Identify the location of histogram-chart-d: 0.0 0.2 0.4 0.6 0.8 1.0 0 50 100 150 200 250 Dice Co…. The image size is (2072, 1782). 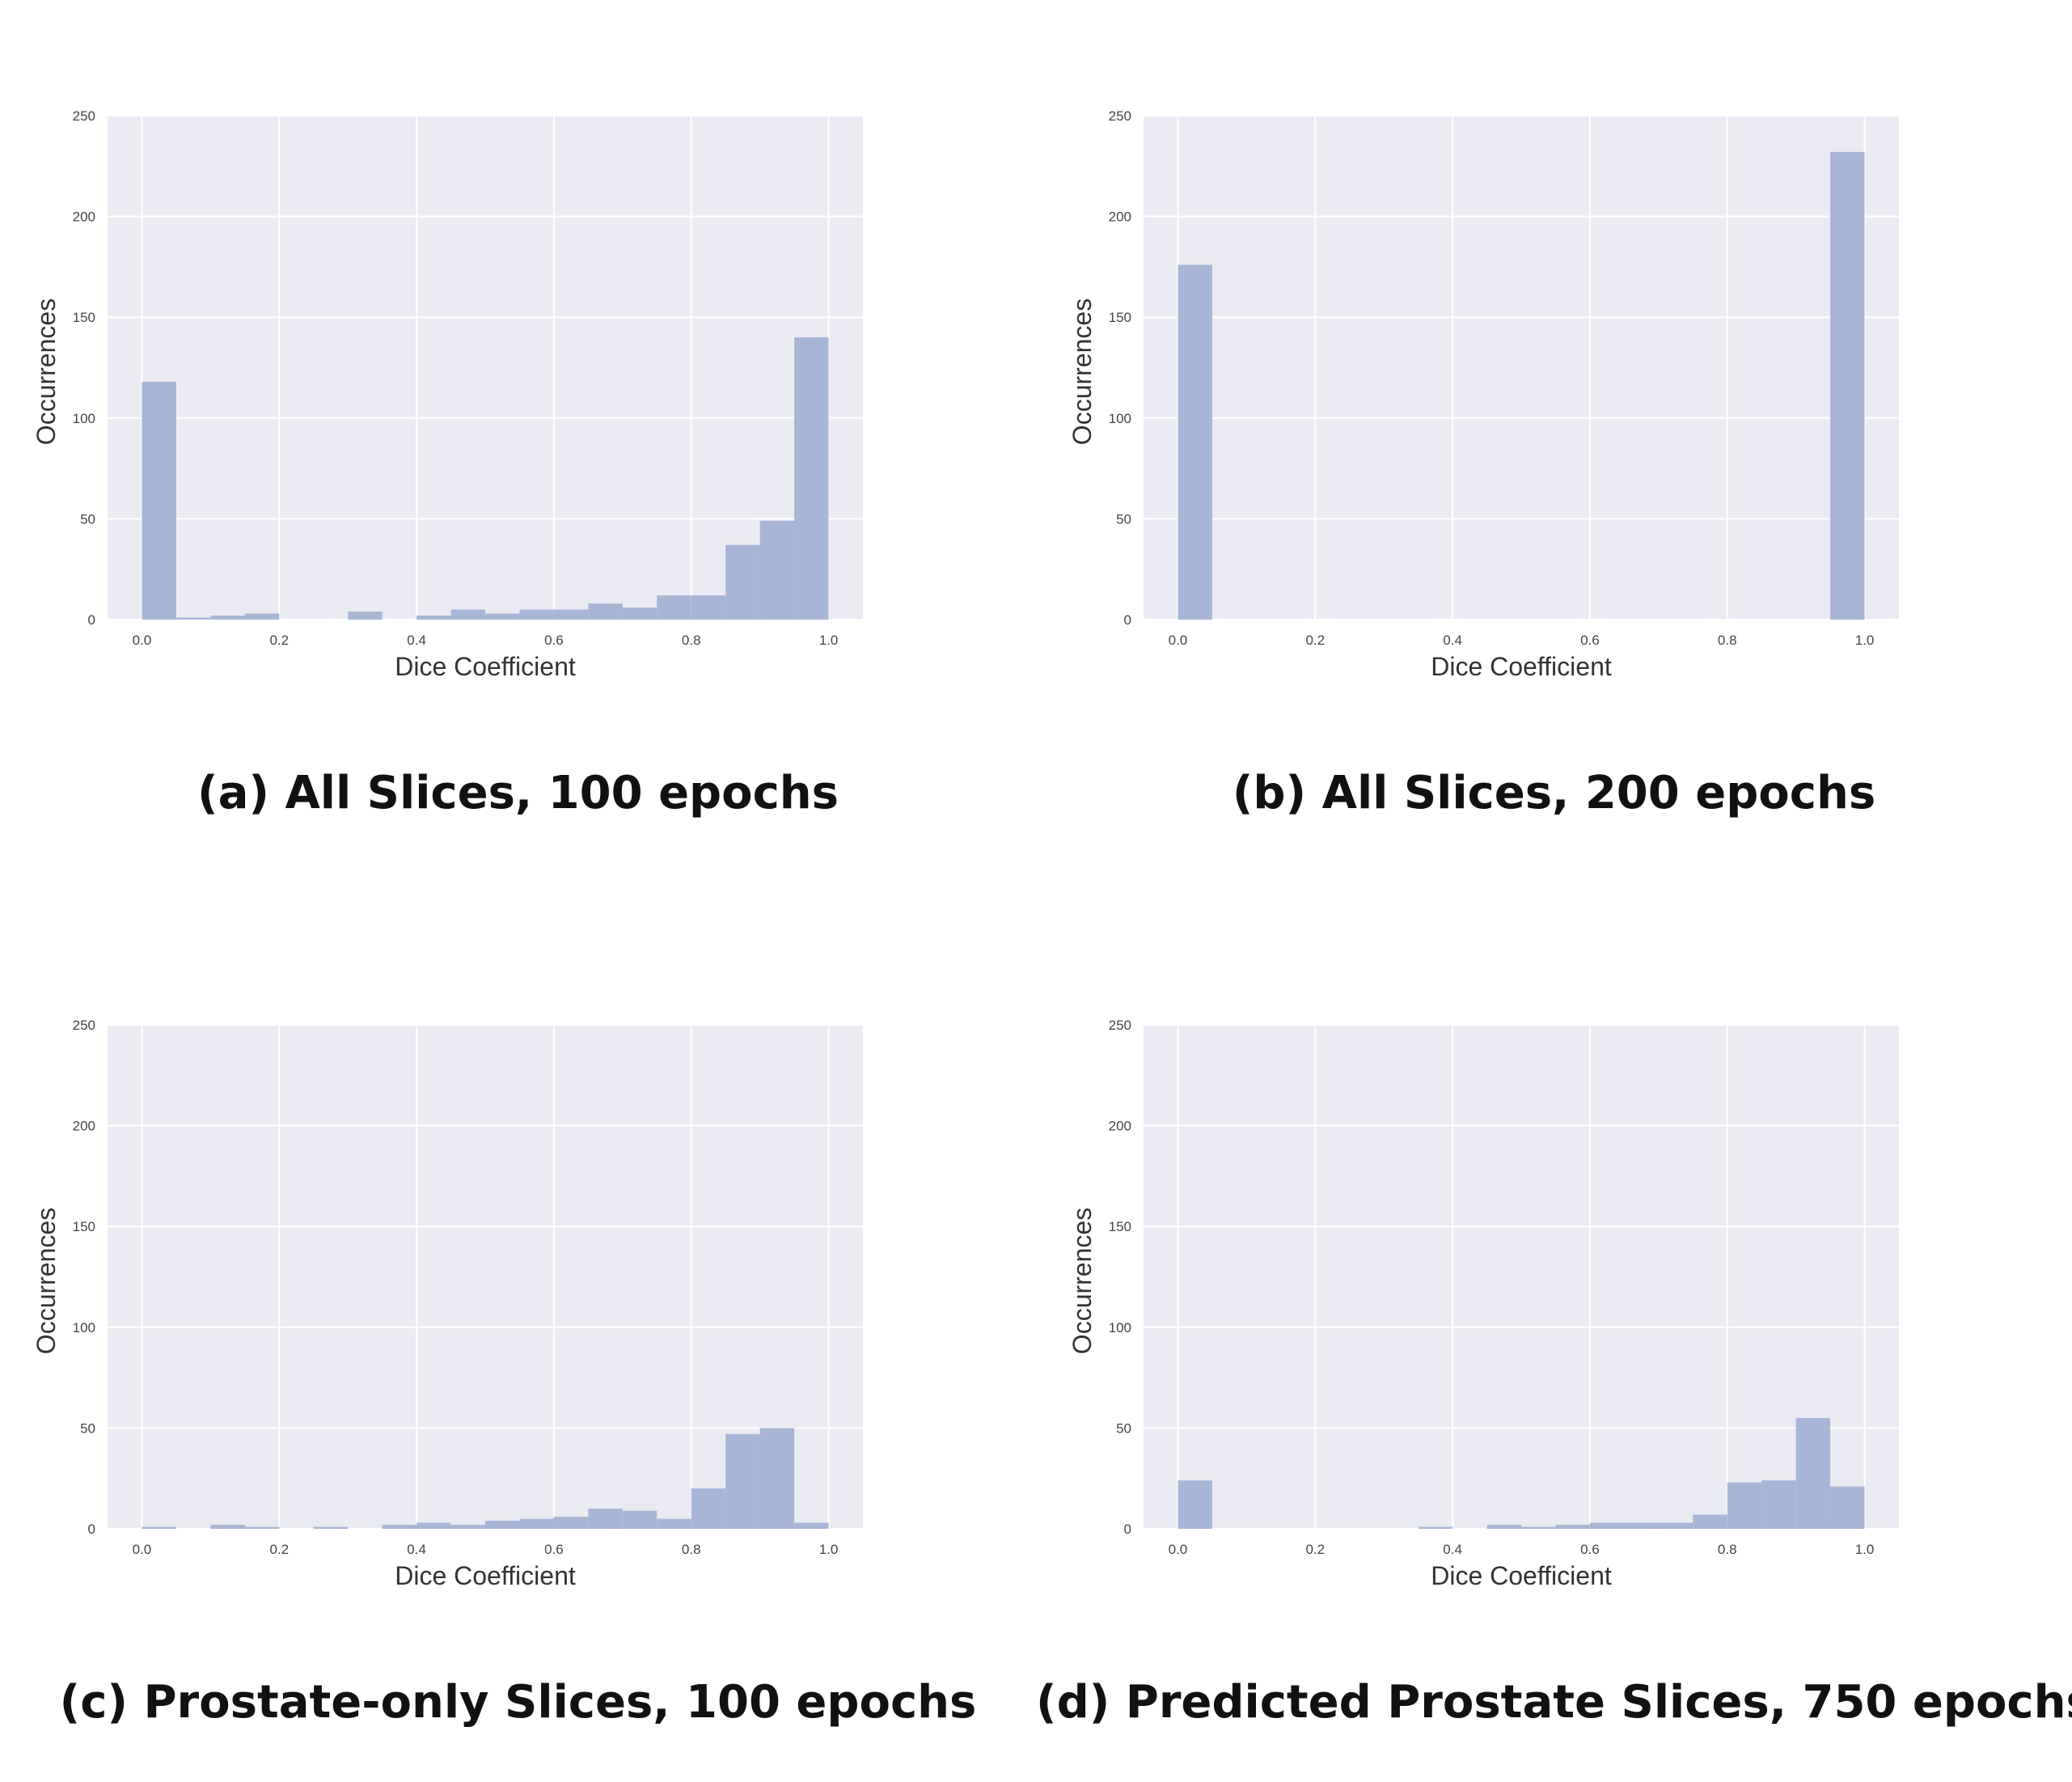
(1483, 1304).